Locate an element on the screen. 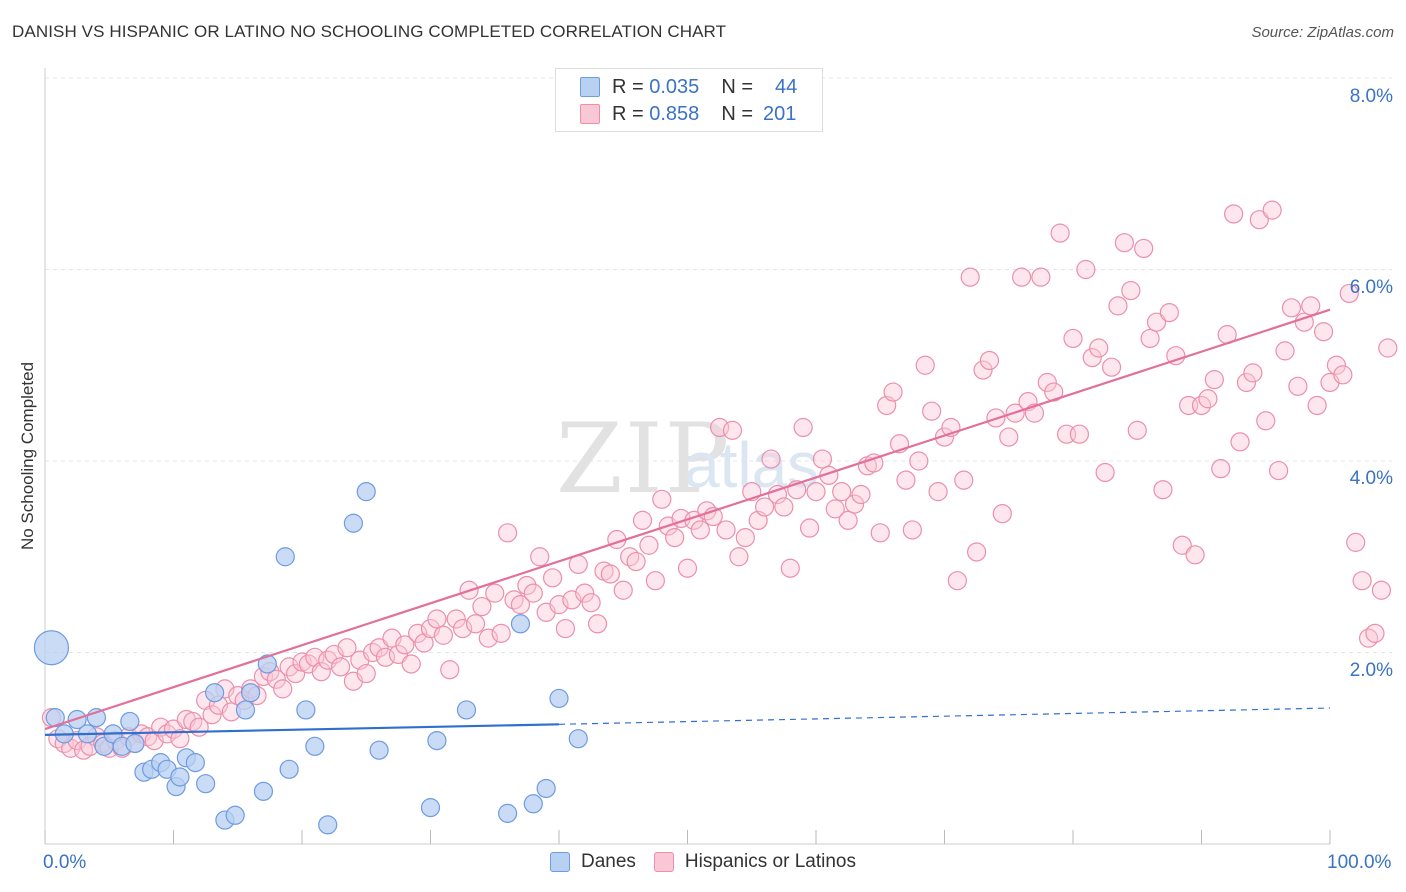 The height and width of the screenshot is (892, 1406). legend-swatch-danes is located at coordinates (590, 87).